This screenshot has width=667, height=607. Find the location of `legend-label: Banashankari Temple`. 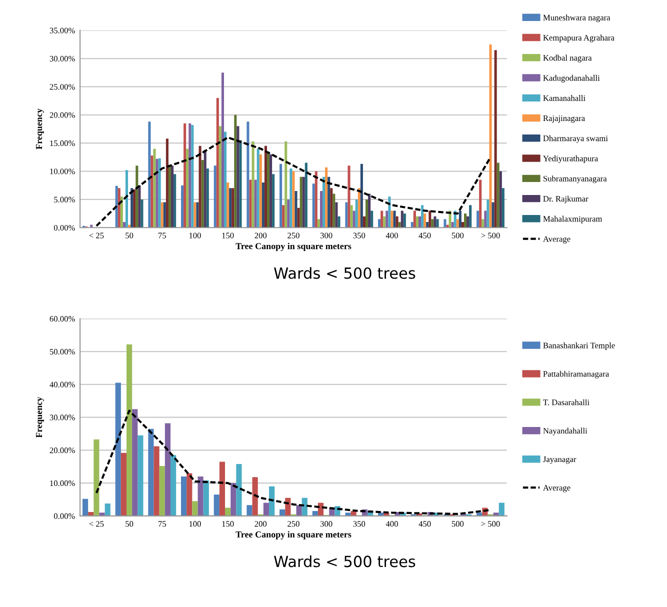

legend-label: Banashankari Temple is located at coordinates (579, 346).